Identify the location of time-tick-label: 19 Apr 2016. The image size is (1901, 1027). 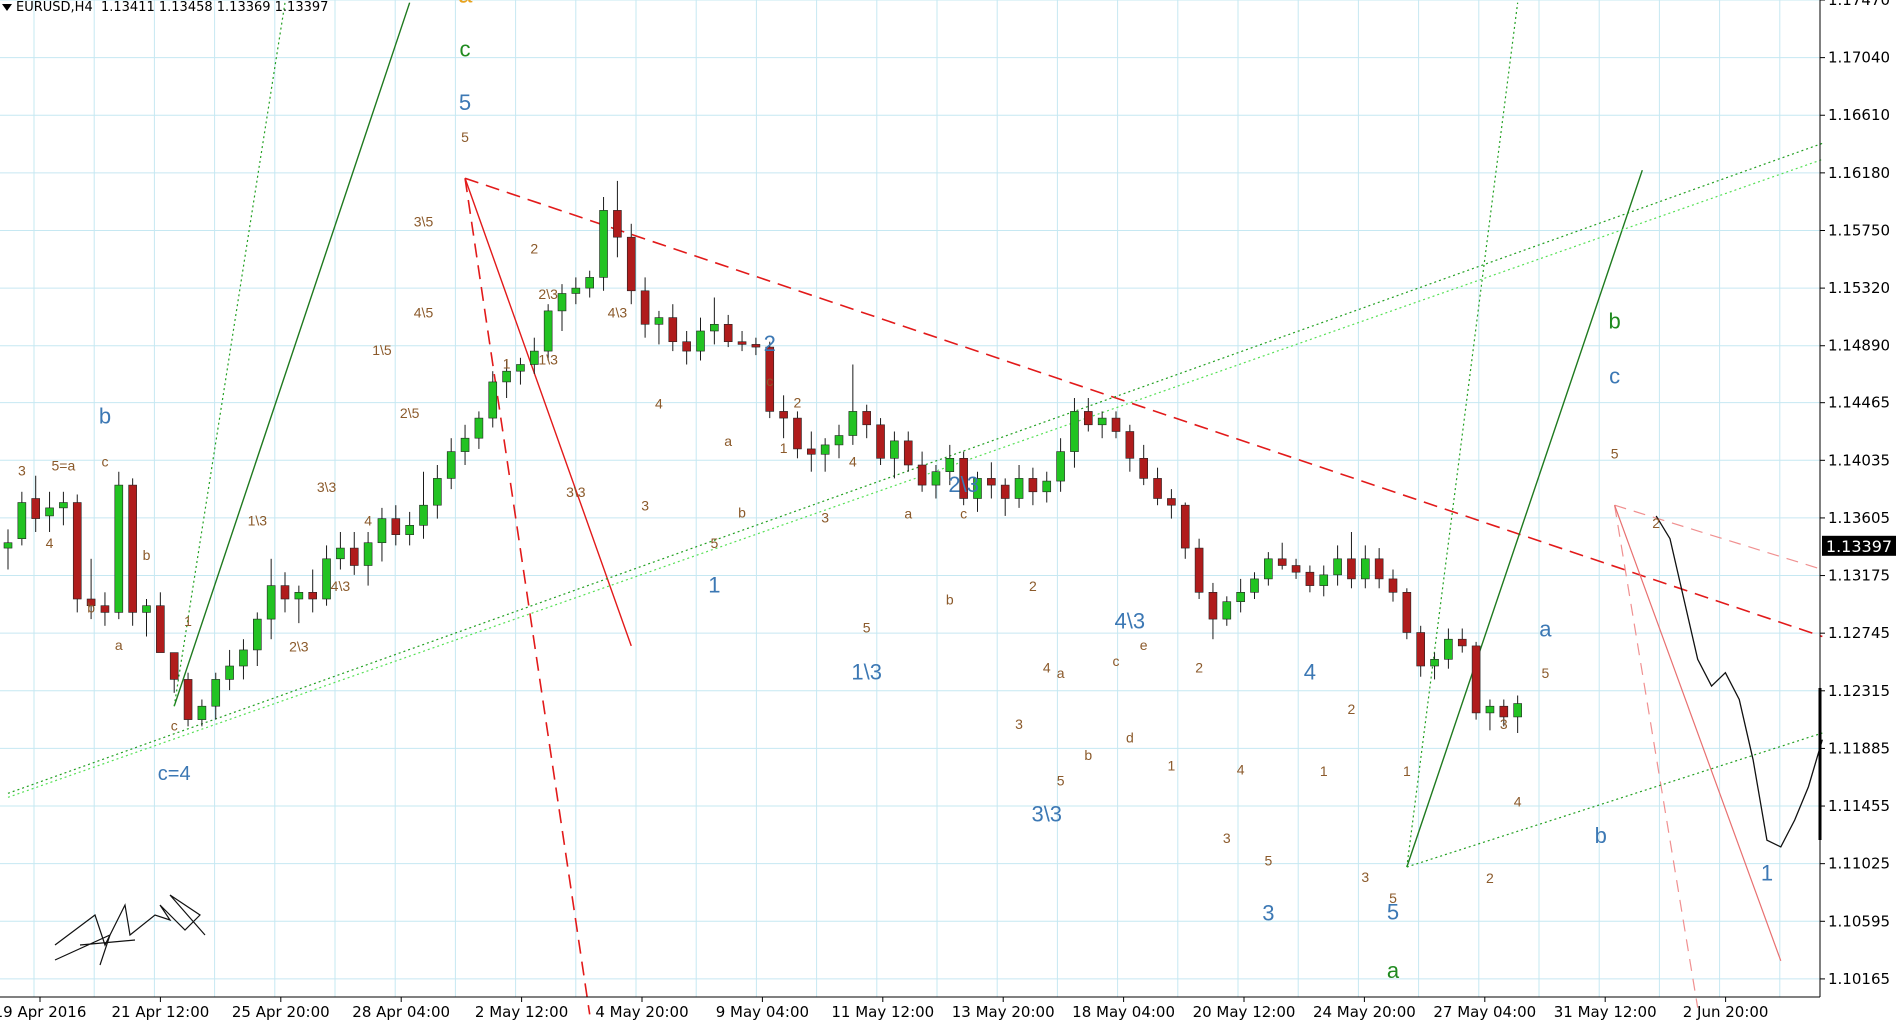
(43, 1012).